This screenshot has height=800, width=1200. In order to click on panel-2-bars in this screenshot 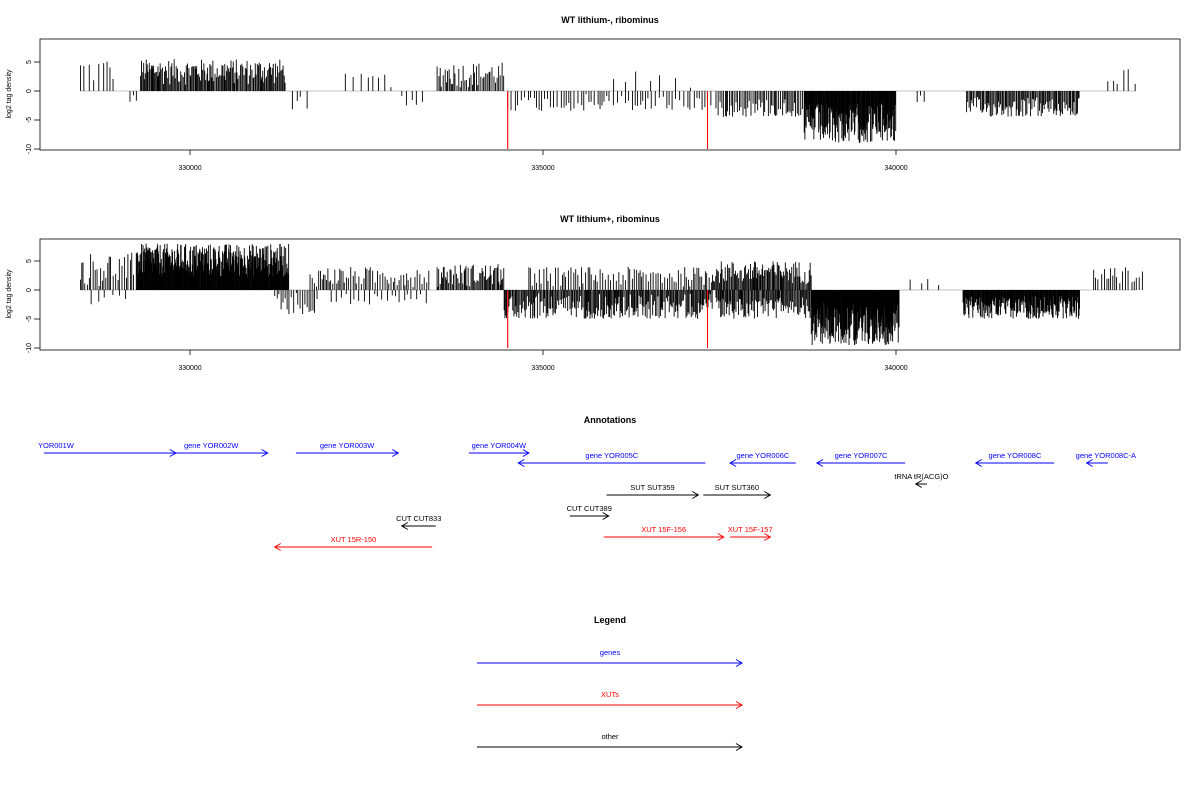, I will do `click(611, 295)`.